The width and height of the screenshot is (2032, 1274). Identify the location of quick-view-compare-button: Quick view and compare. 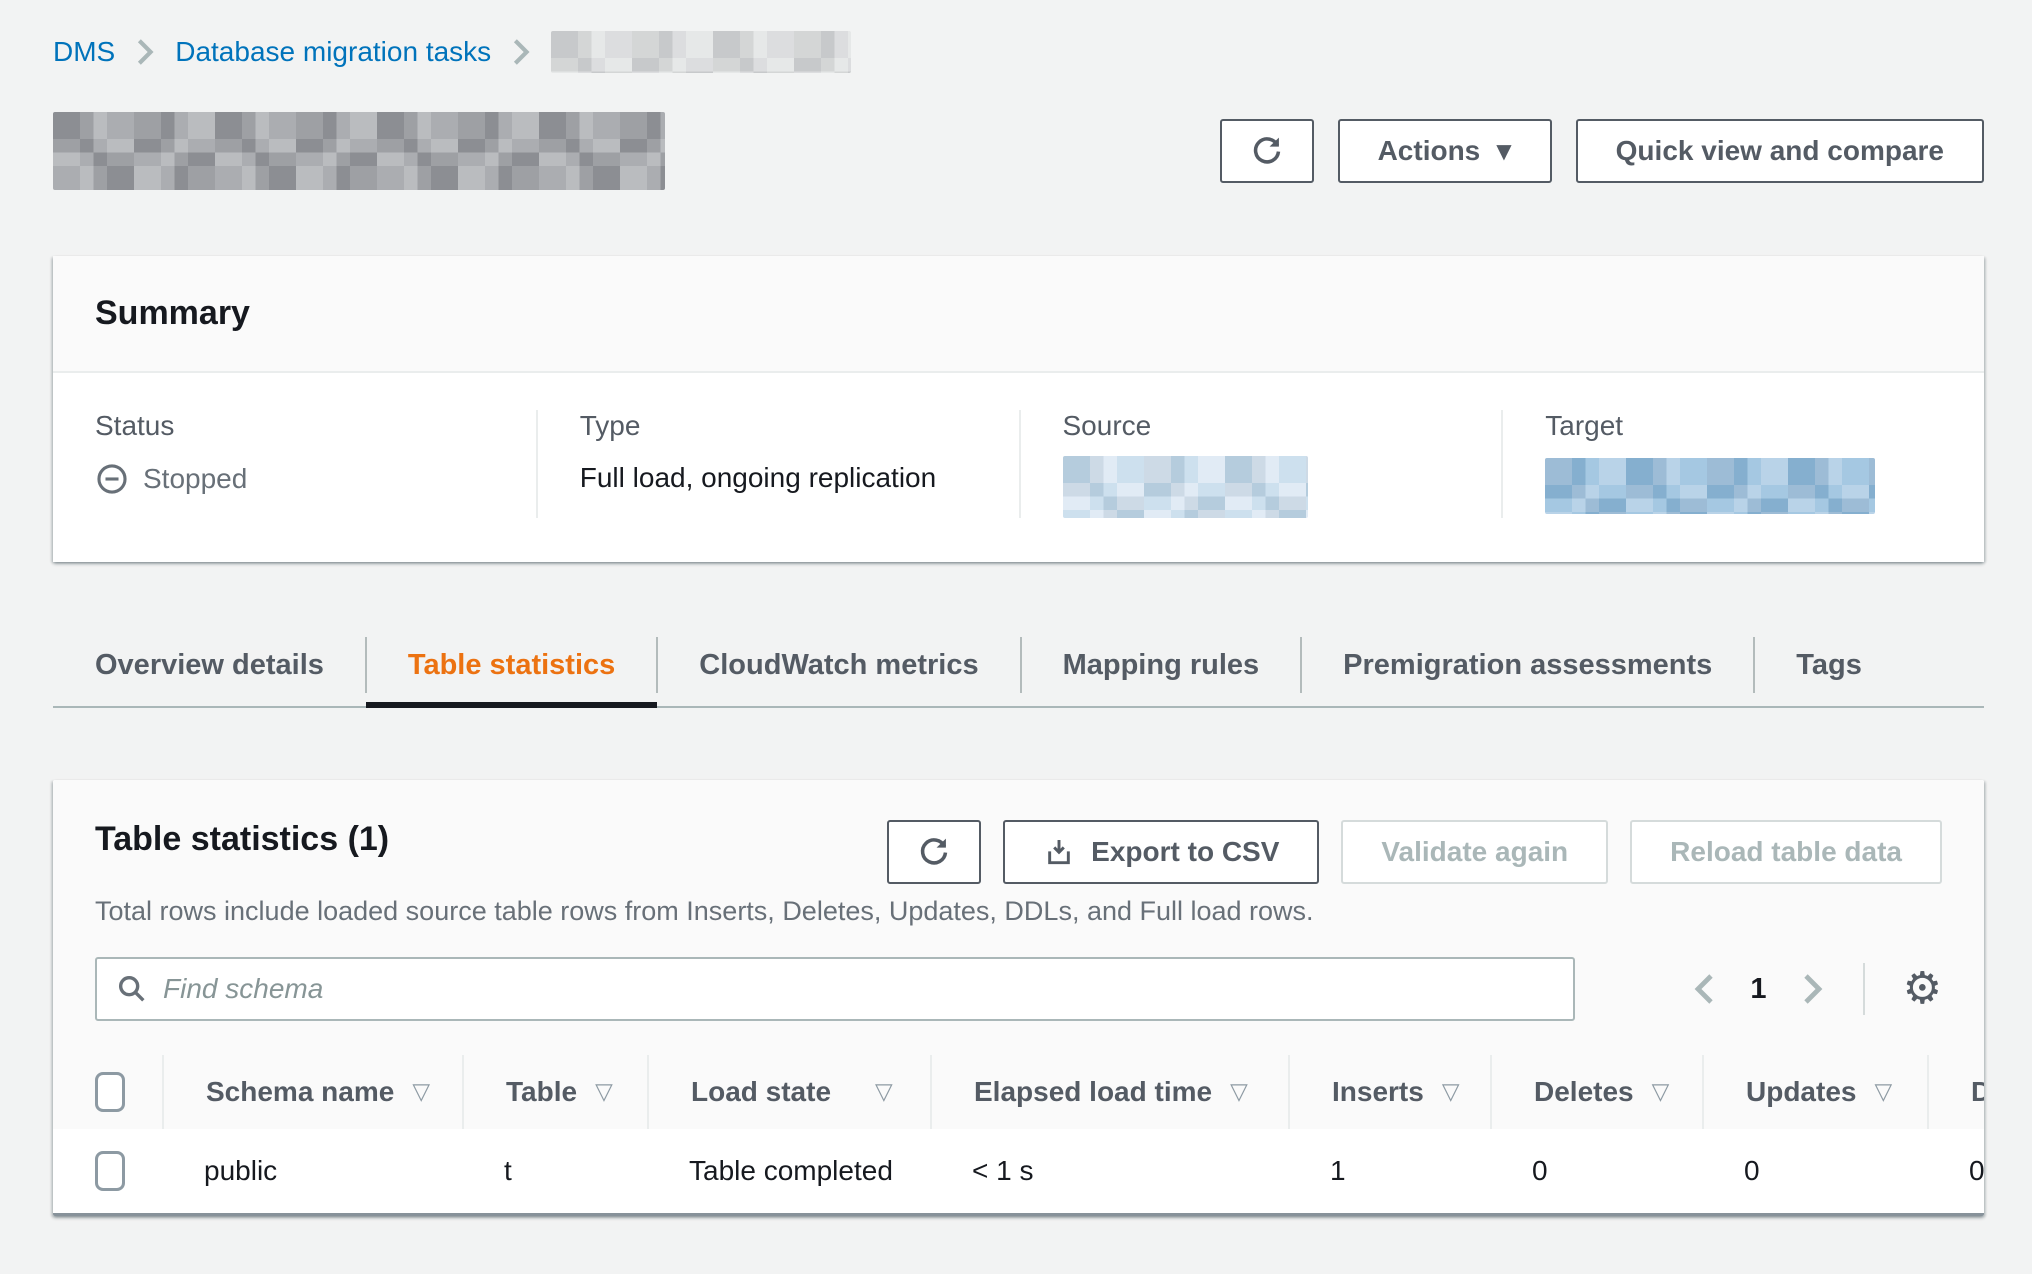
(1779, 151).